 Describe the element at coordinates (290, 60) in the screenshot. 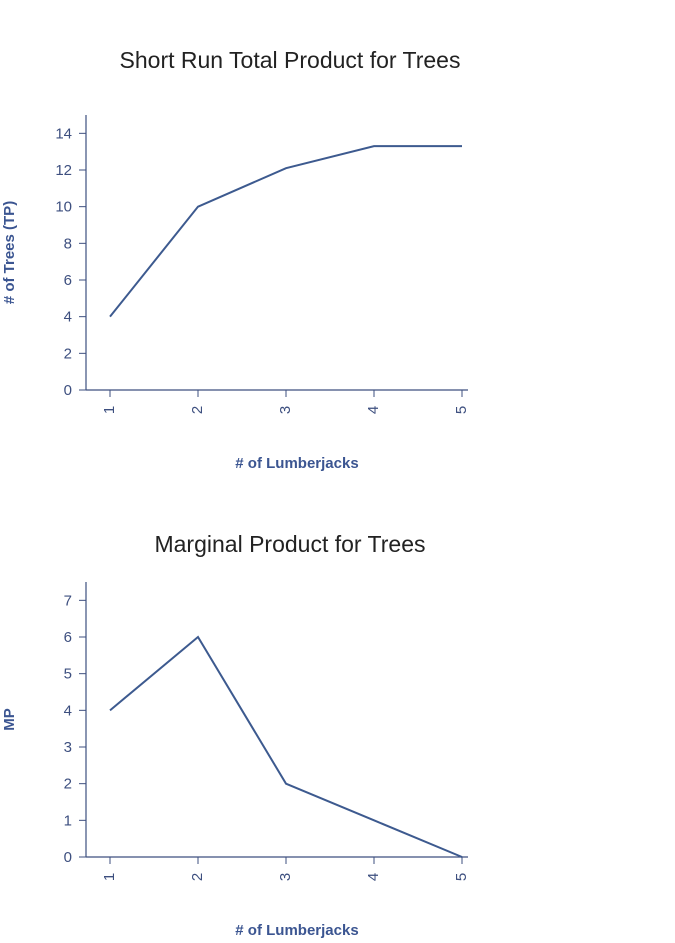

I see `chart-title: Short Run Total Product for Trees` at that location.